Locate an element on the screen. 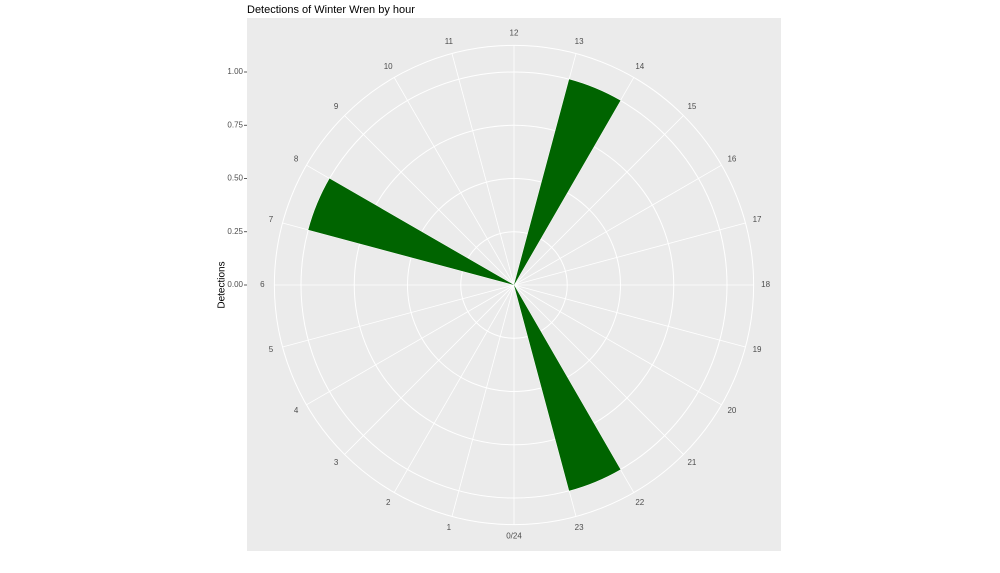 The image size is (1000, 573). angle-tick-label: 11 is located at coordinates (449, 41).